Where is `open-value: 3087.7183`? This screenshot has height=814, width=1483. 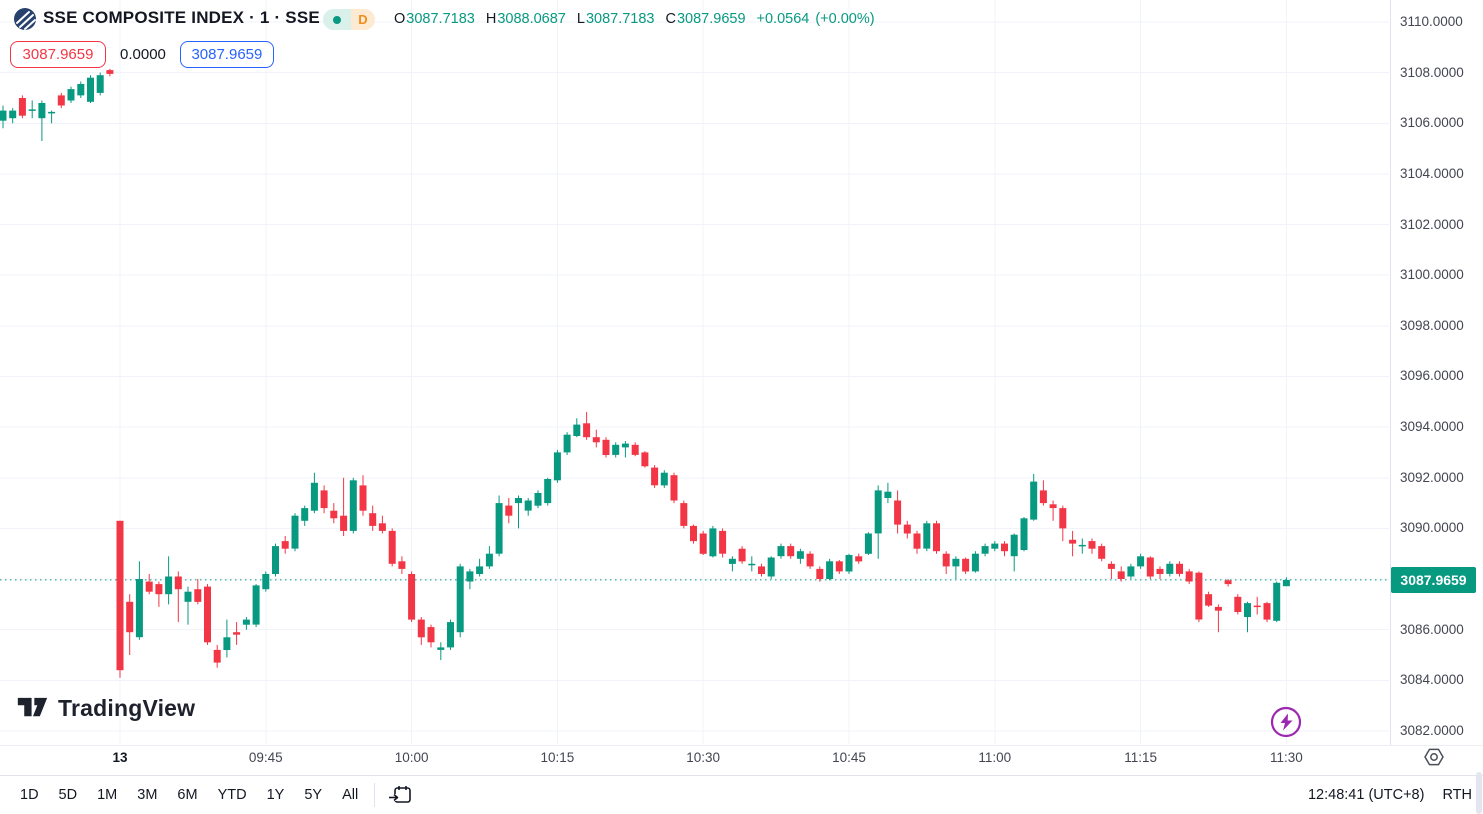 open-value: 3087.7183 is located at coordinates (440, 19).